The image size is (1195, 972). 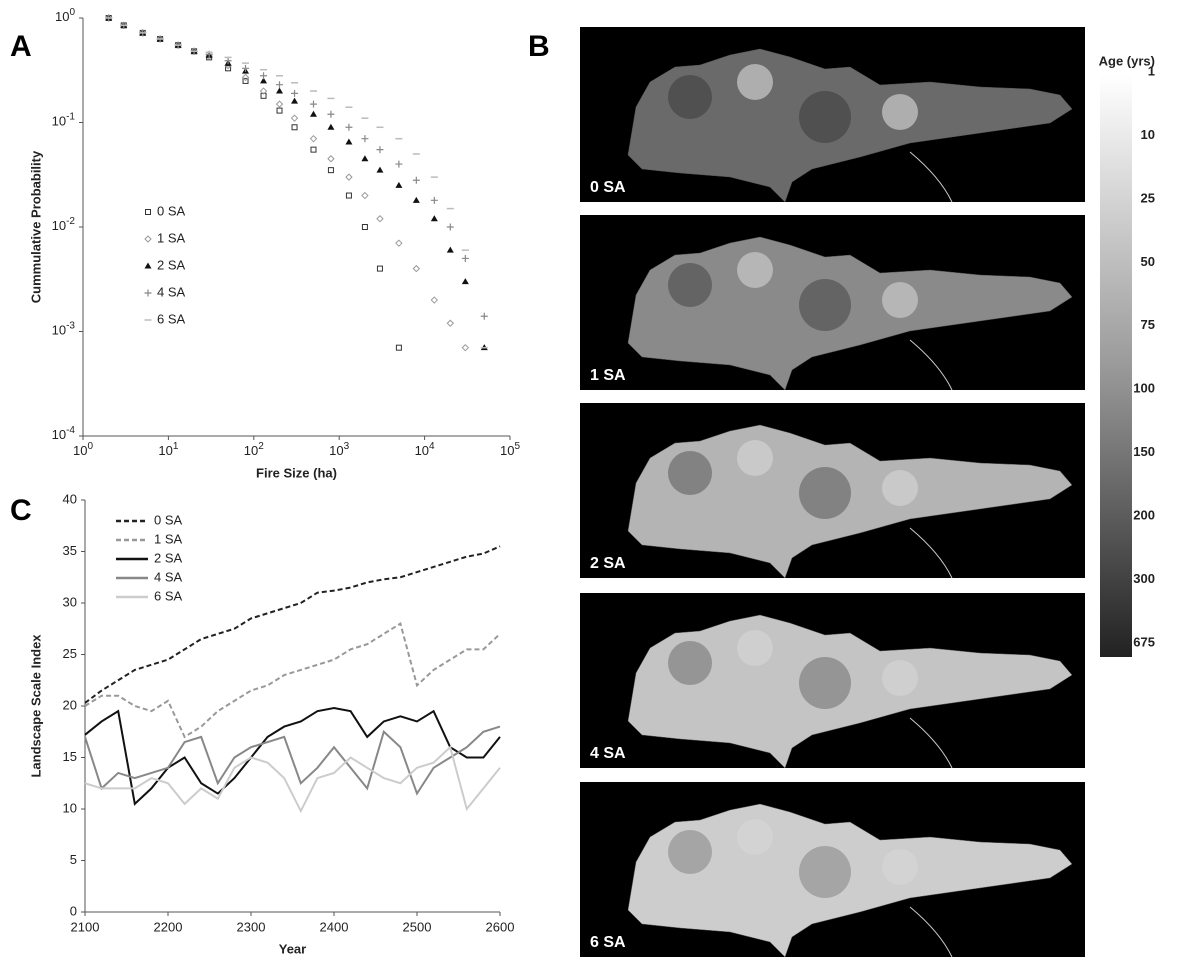 I want to click on y-axis-title: Landscape Scale Index, so click(x=35, y=706).